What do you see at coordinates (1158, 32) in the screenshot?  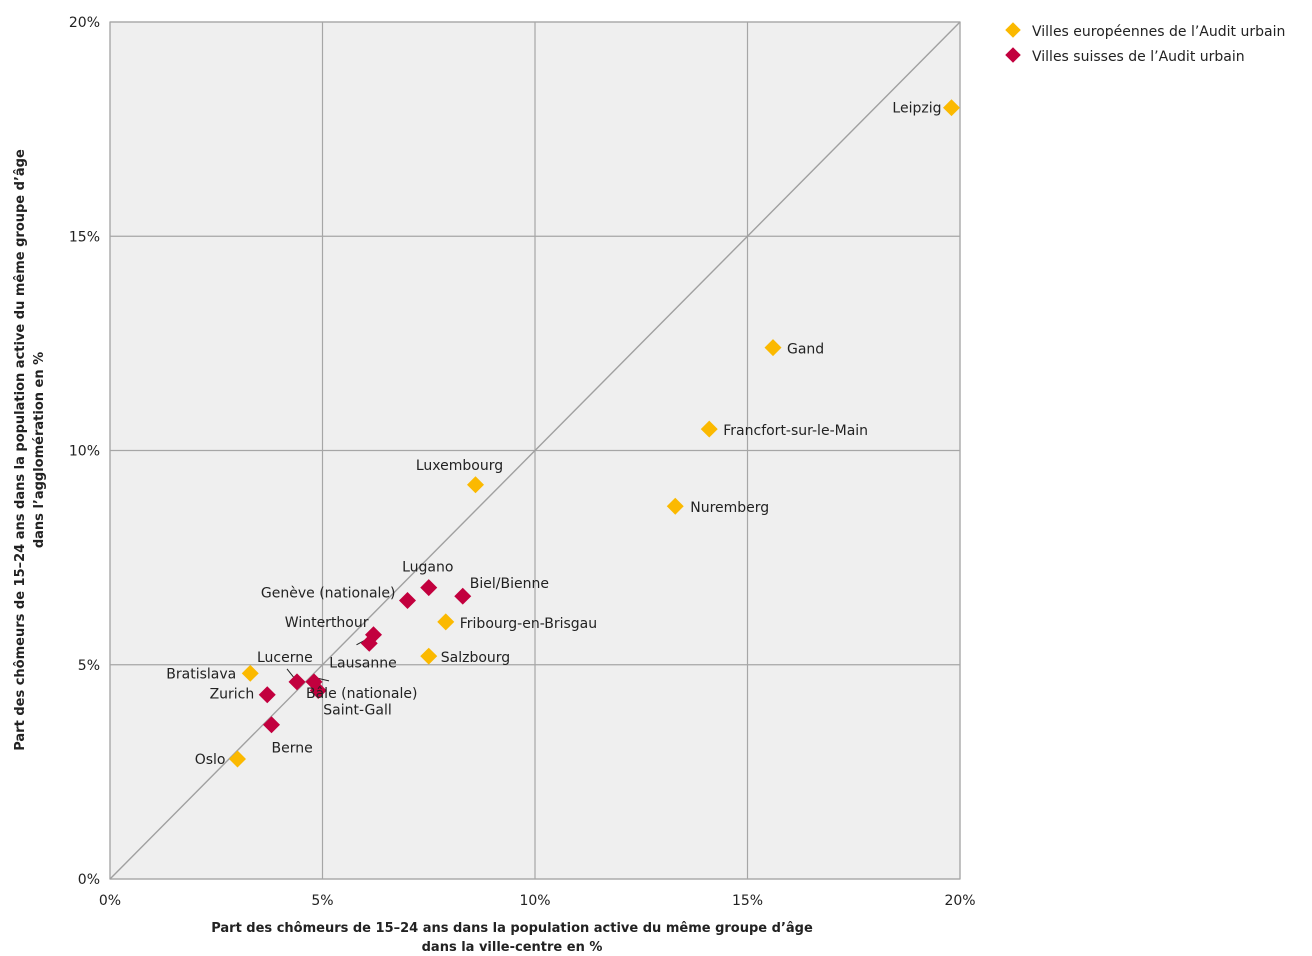 I see `legend-label-european: Villes européennes de l’Audit urbain` at bounding box center [1158, 32].